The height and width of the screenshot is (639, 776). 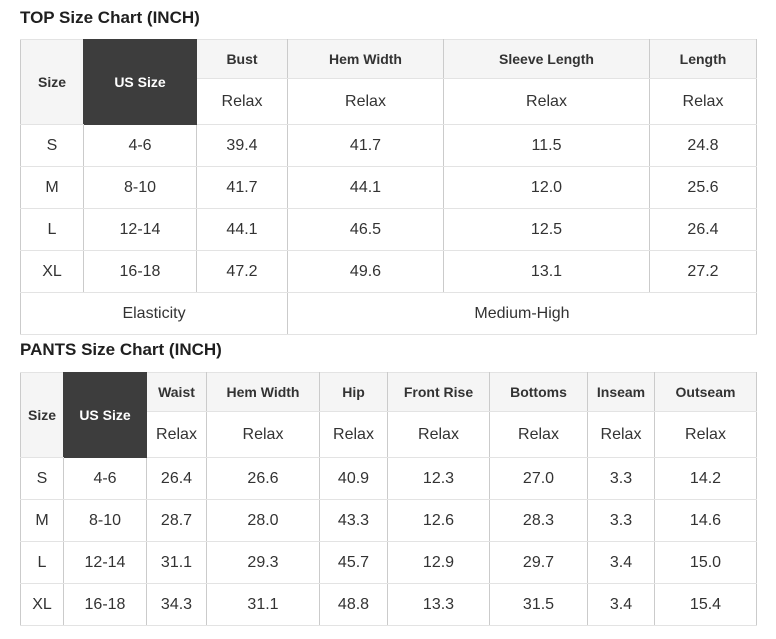 What do you see at coordinates (242, 59) in the screenshot?
I see `column-header-bust: Bust` at bounding box center [242, 59].